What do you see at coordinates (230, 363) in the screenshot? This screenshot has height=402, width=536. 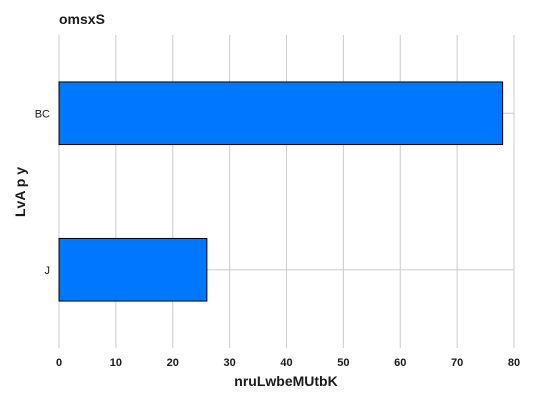 I see `x-tick-label: 30` at bounding box center [230, 363].